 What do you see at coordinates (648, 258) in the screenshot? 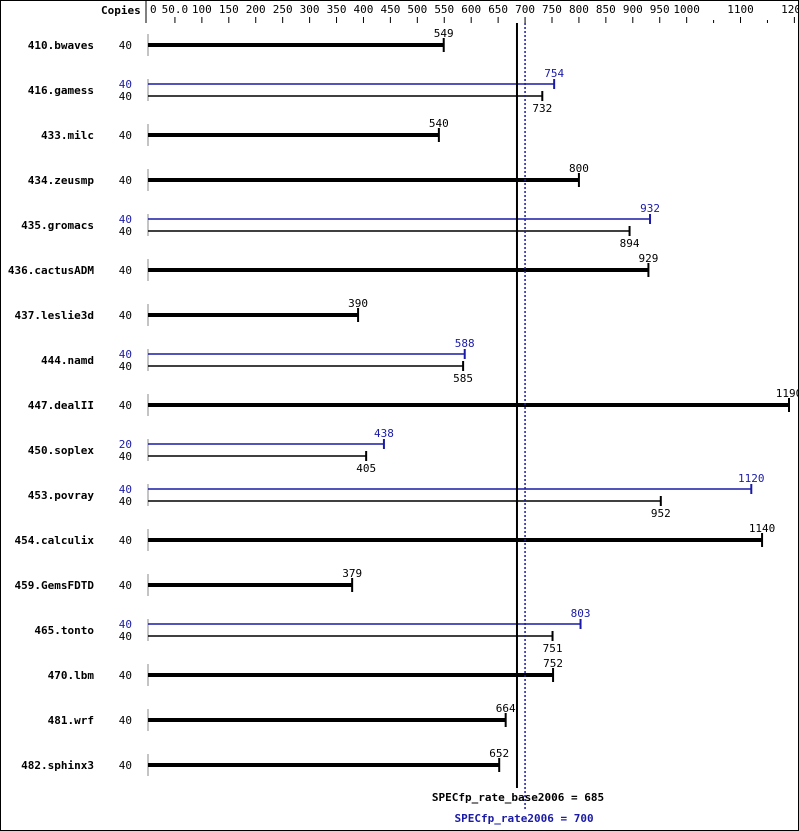
I see `base-value: 929` at bounding box center [648, 258].